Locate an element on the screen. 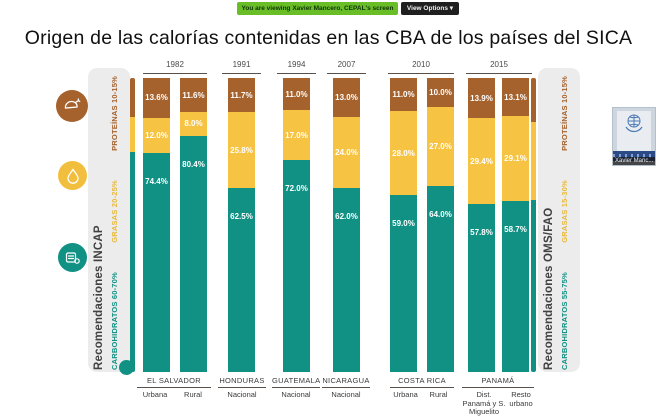  segment-value: 27.0% is located at coordinates (440, 146).